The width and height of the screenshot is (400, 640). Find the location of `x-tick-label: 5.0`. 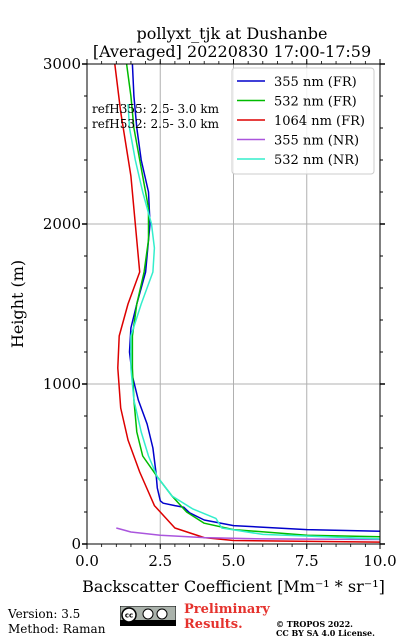

x-tick-label: 5.0 is located at coordinates (234, 561).